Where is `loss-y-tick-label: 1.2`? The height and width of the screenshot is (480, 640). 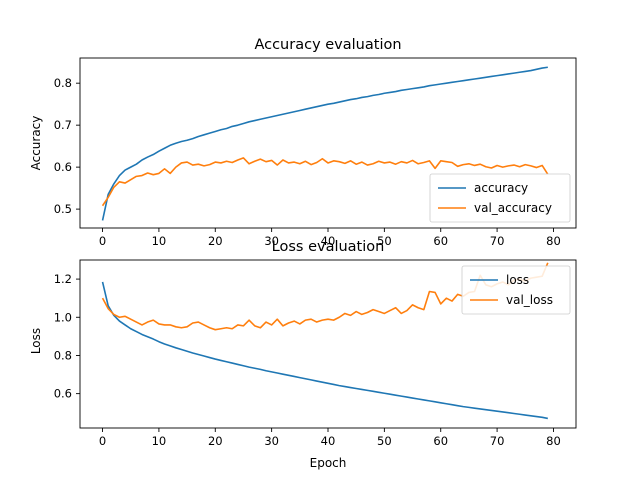 loss-y-tick-label: 1.2 is located at coordinates (63, 279).